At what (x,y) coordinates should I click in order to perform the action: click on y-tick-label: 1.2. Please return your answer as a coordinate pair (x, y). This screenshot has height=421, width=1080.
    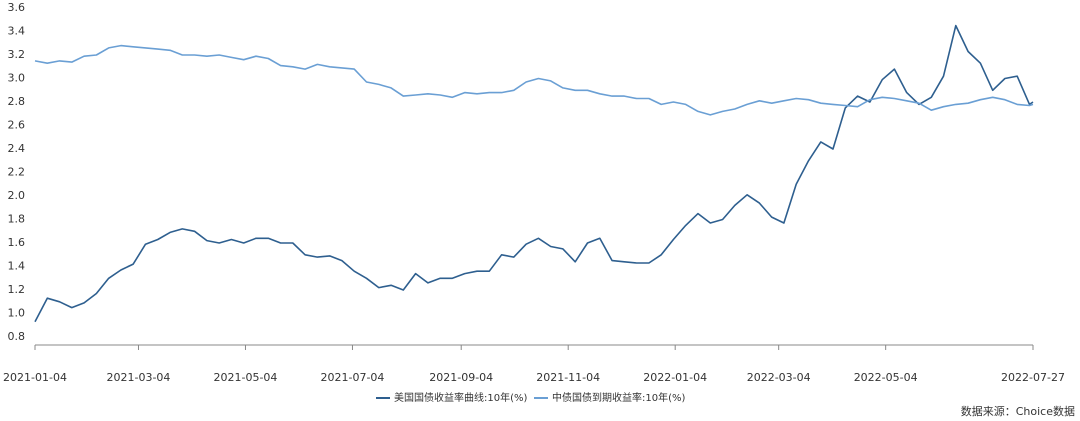
    Looking at the image, I should click on (17, 289).